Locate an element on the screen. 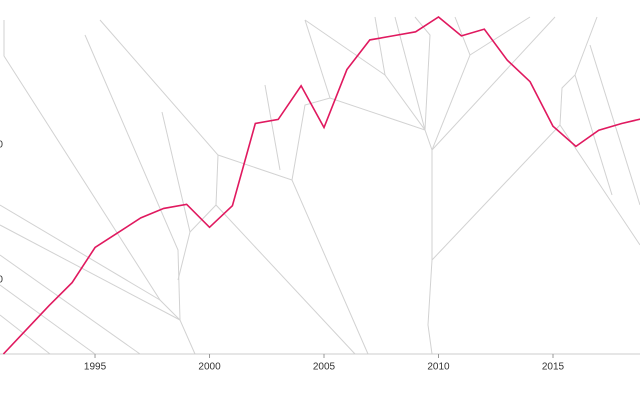 This screenshot has height=400, width=640. y-tick-label: 20 is located at coordinates (1, 145).